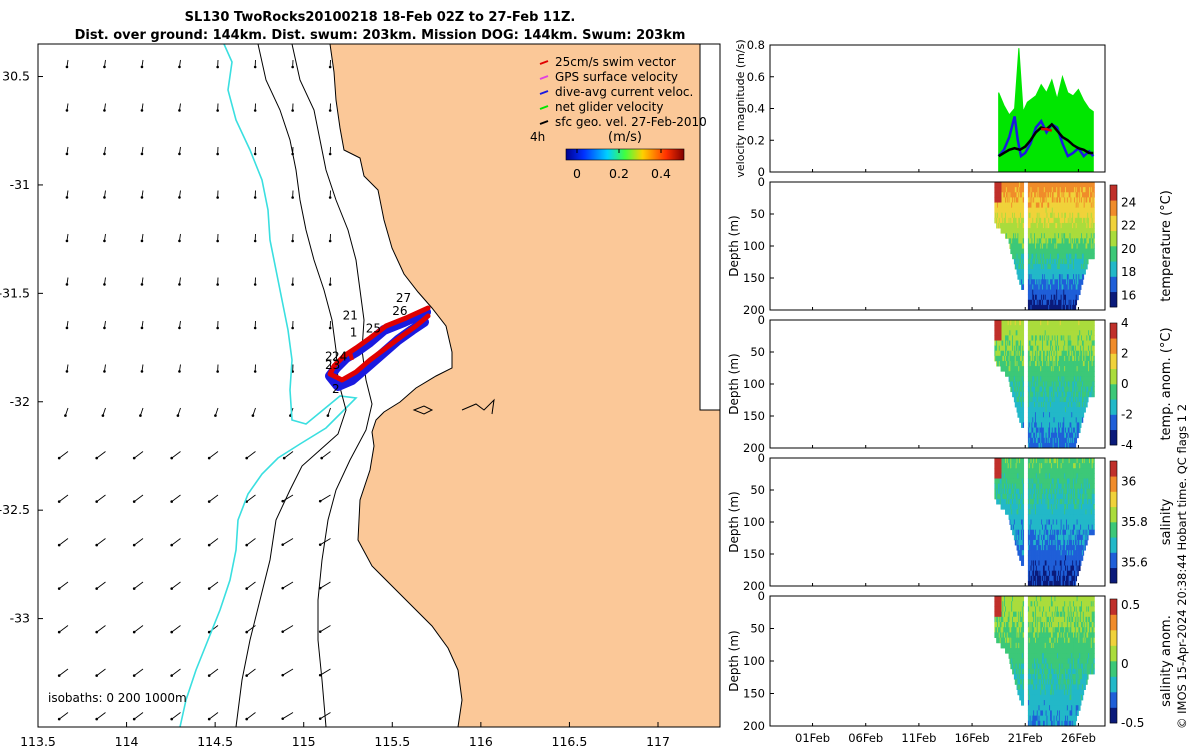 Image resolution: width=1200 pixels, height=750 pixels. Describe the element at coordinates (176, 672) in the screenshot. I see `current-arrow` at that location.